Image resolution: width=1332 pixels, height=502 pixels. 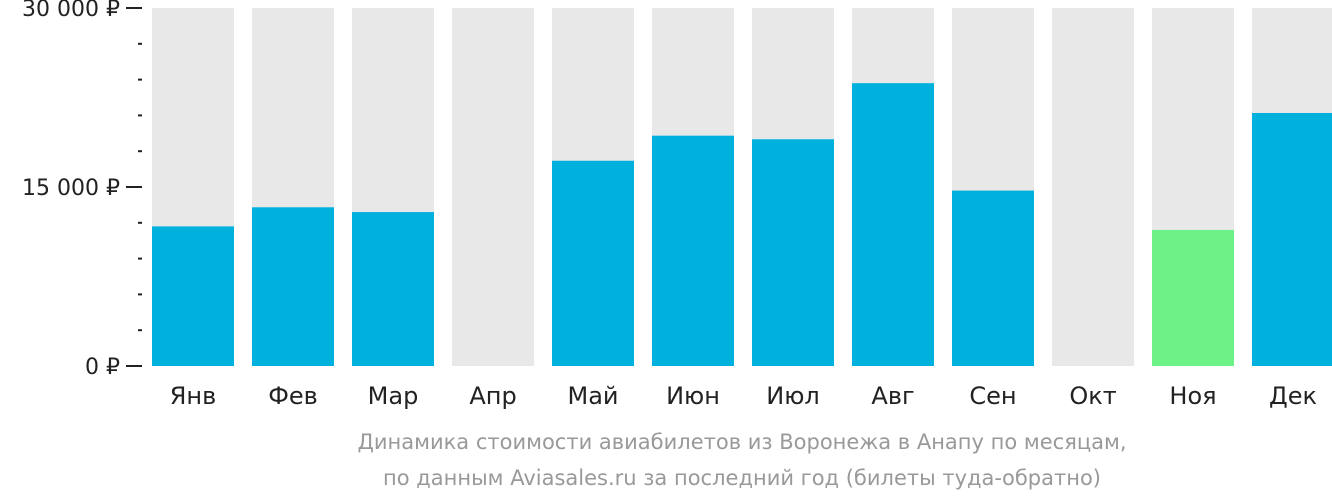 What do you see at coordinates (102, 367) in the screenshot?
I see `y-tick-label: 0 ₽` at bounding box center [102, 367].